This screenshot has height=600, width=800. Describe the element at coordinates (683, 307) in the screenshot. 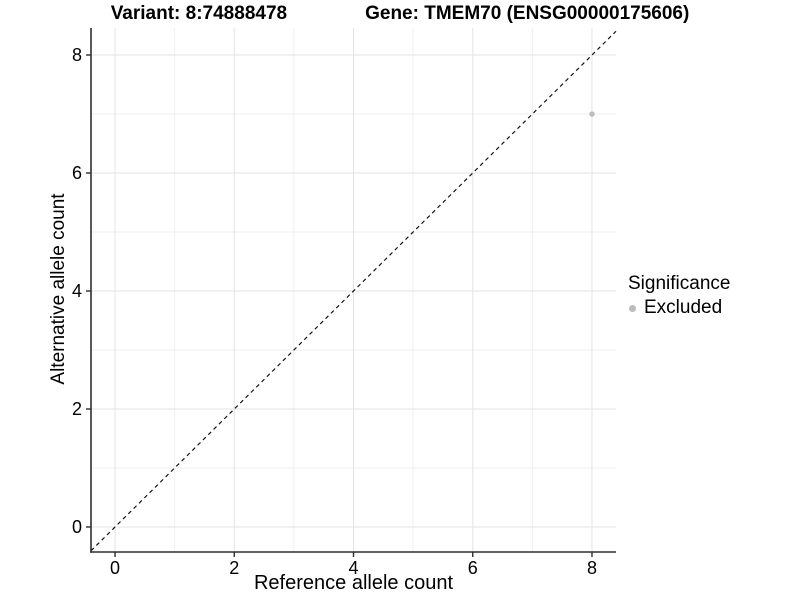

I see `legend-label: Excluded` at that location.